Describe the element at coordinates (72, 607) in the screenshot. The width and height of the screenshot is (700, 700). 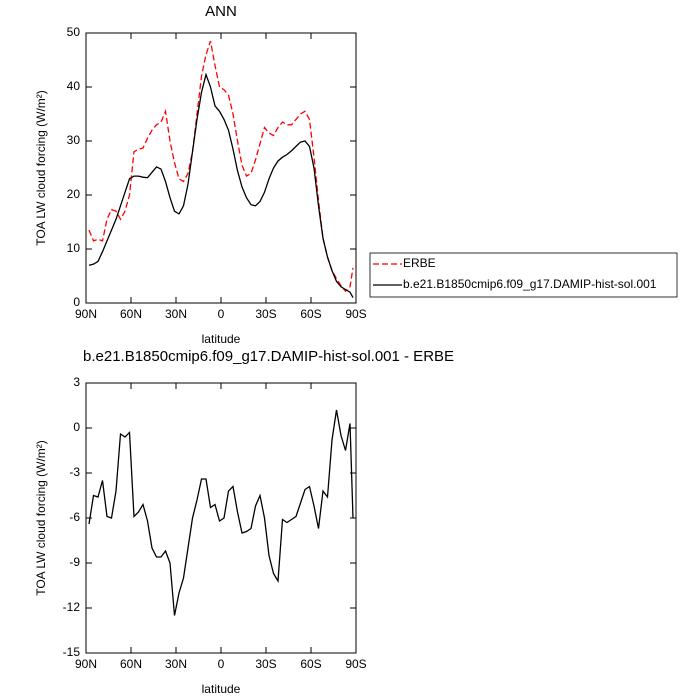
I see `y-tick-label: -12` at that location.